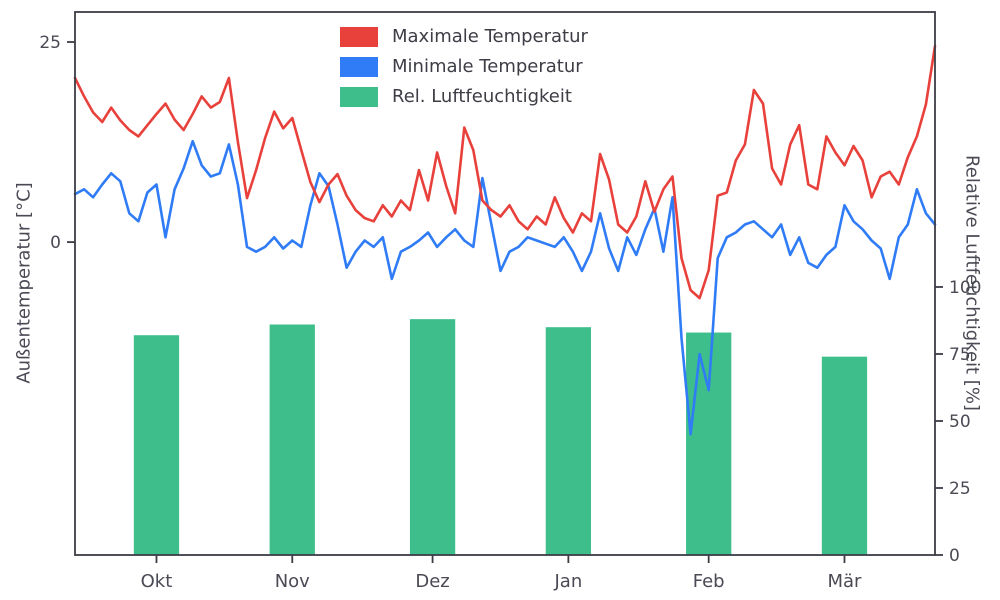 This screenshot has width=1000, height=600. I want to click on x-tick-label: Dez, so click(432, 581).